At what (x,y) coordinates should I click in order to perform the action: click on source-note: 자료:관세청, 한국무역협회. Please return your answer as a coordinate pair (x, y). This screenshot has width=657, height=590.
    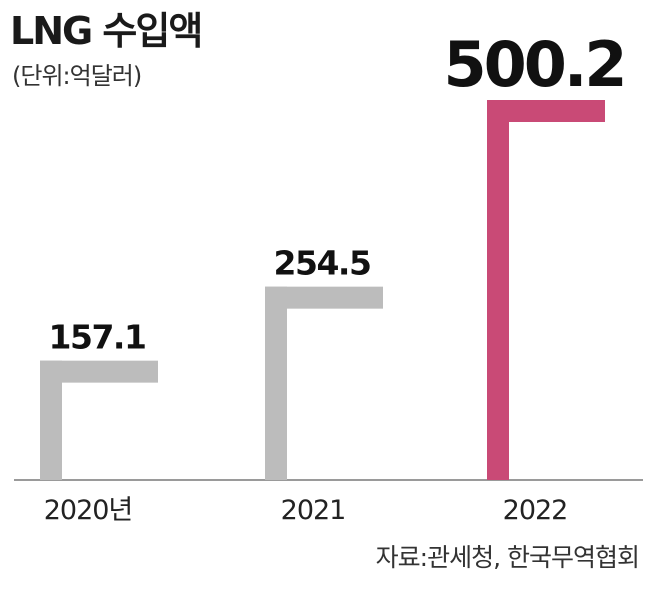
    Looking at the image, I should click on (507, 557).